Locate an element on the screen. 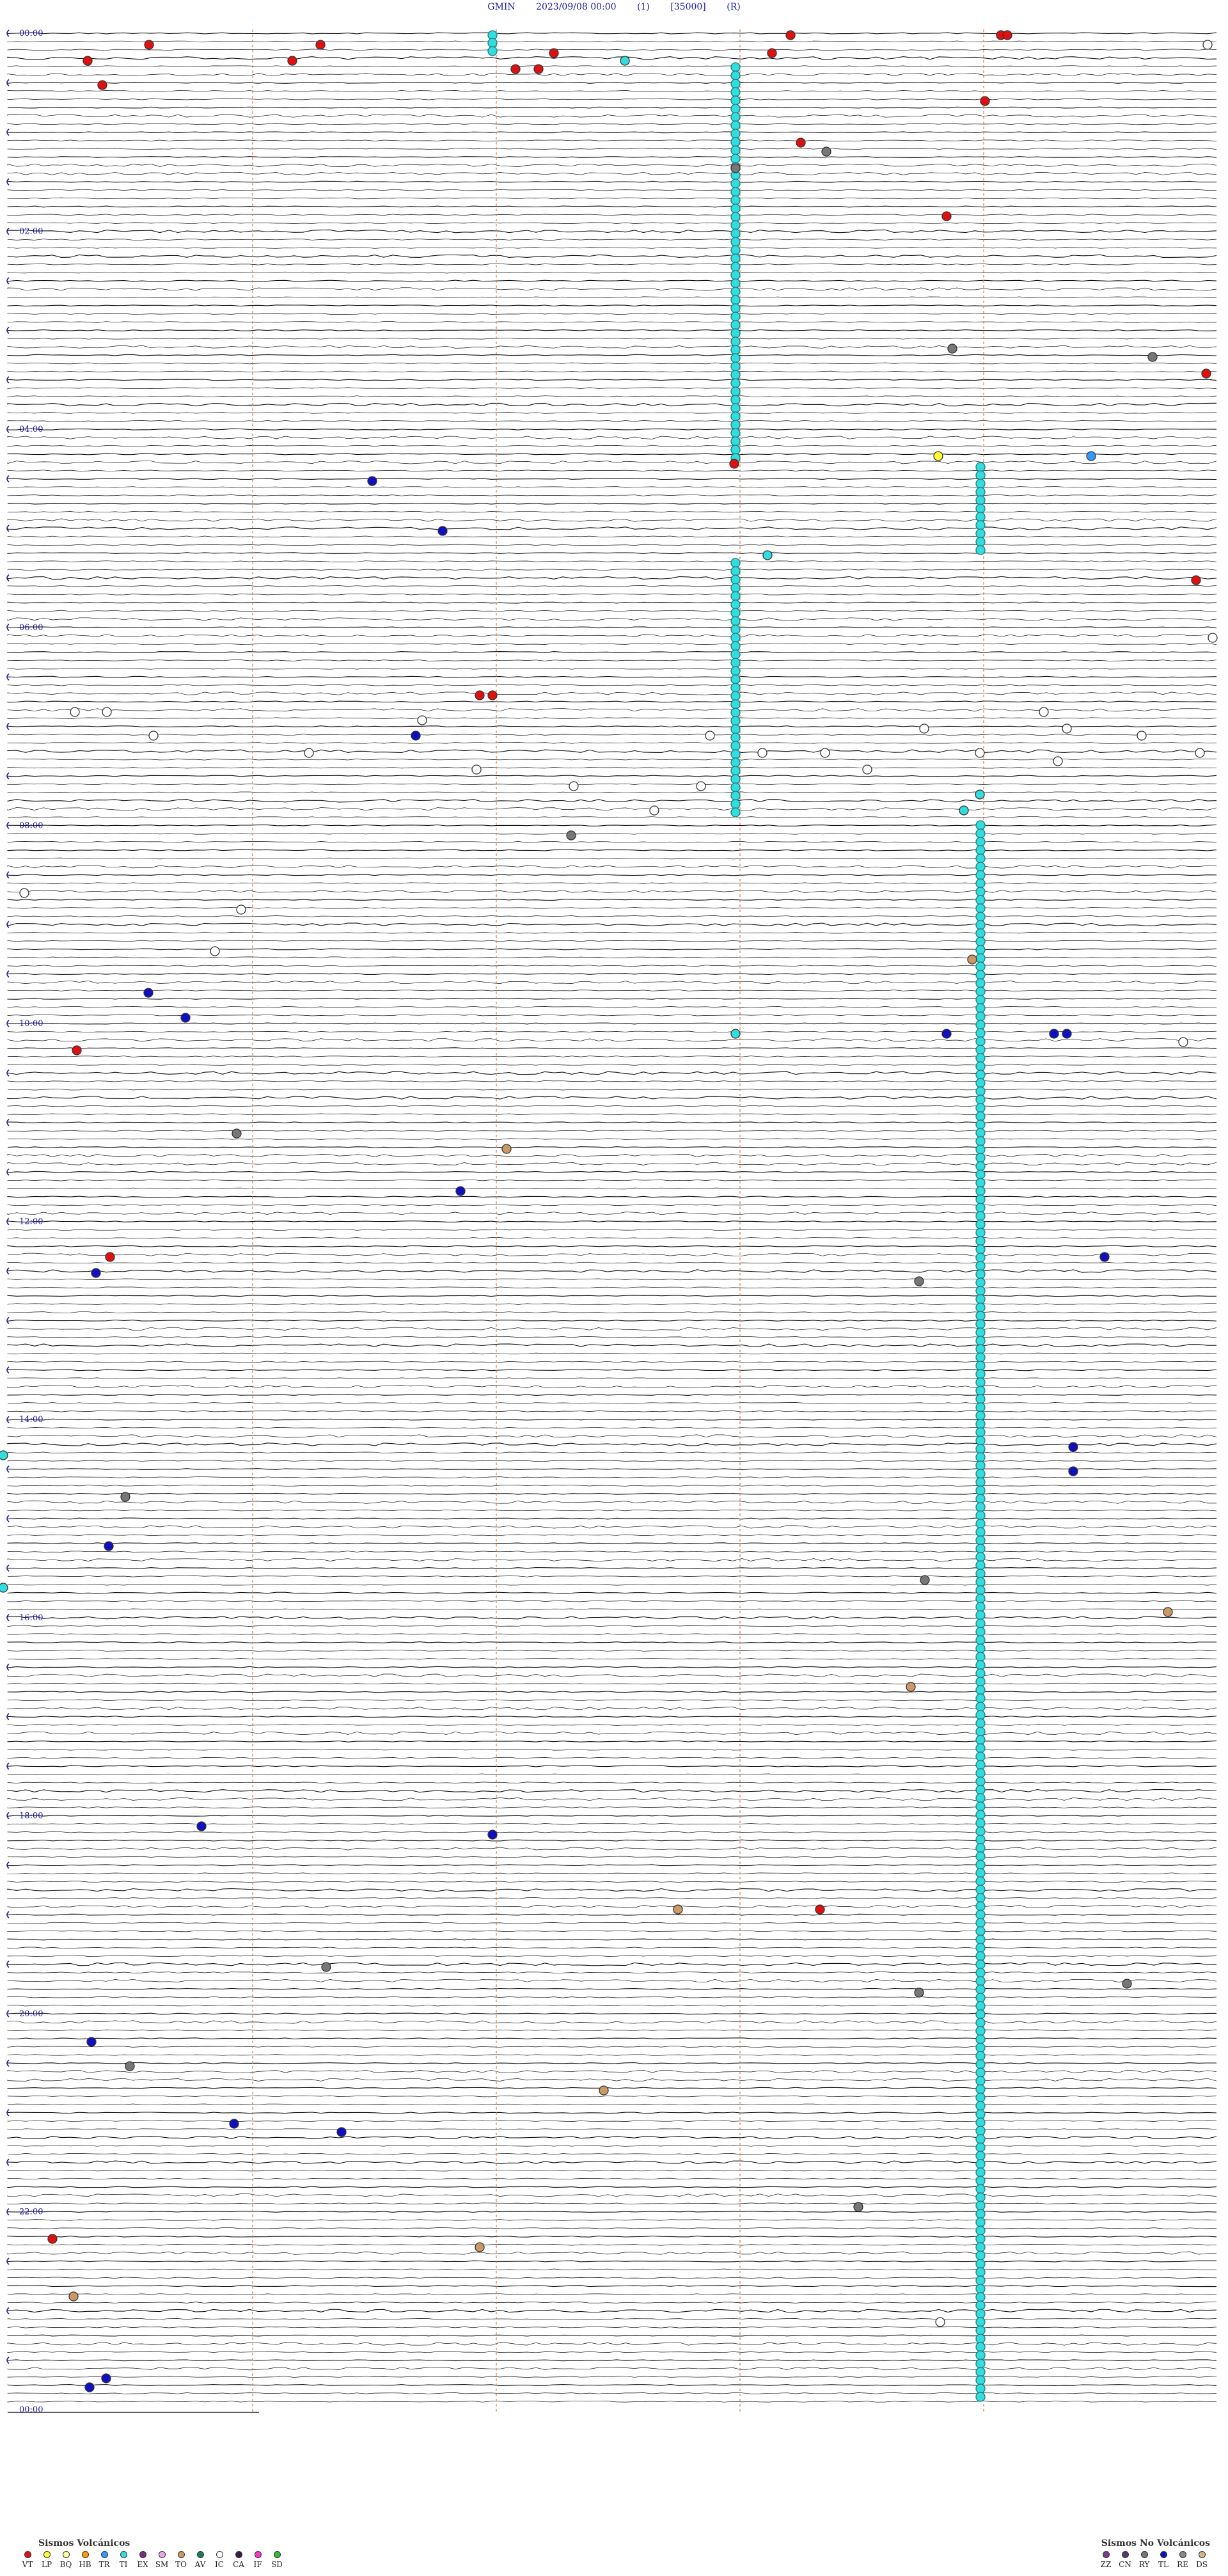 Image resolution: width=1228 pixels, height=2576 pixels. legend-volcanic-to: TO is located at coordinates (181, 2560).